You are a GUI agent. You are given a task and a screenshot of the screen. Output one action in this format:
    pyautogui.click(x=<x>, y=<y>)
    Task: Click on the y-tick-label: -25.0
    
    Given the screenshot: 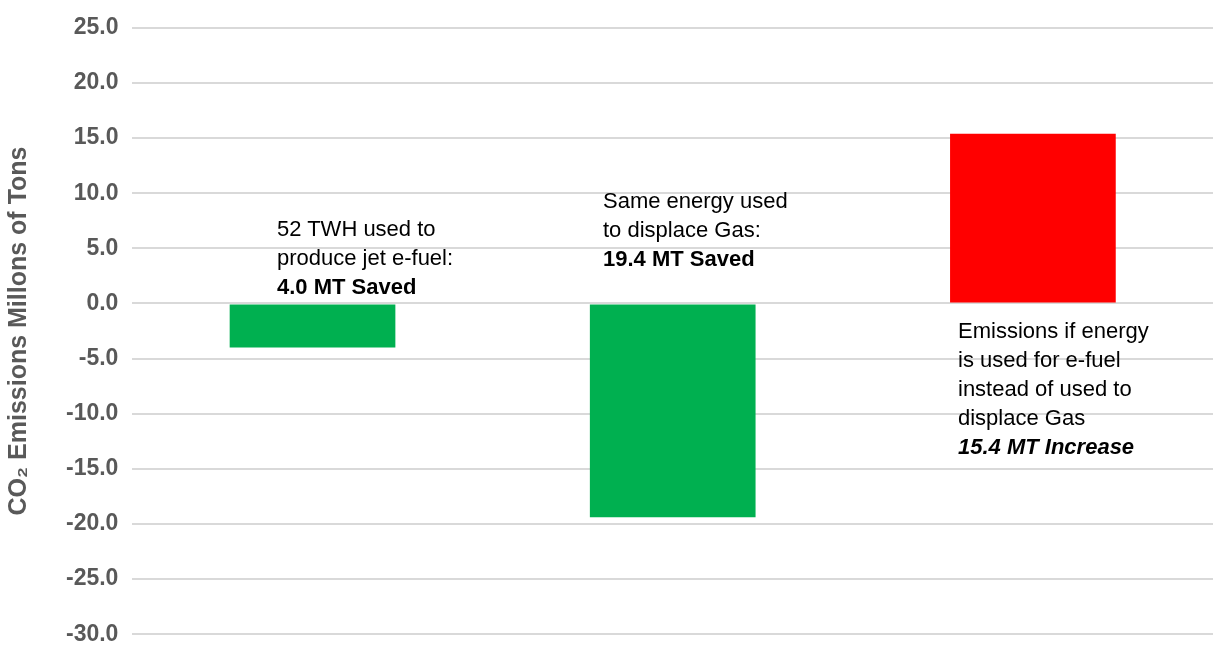 What is the action you would take?
    pyautogui.click(x=92, y=577)
    